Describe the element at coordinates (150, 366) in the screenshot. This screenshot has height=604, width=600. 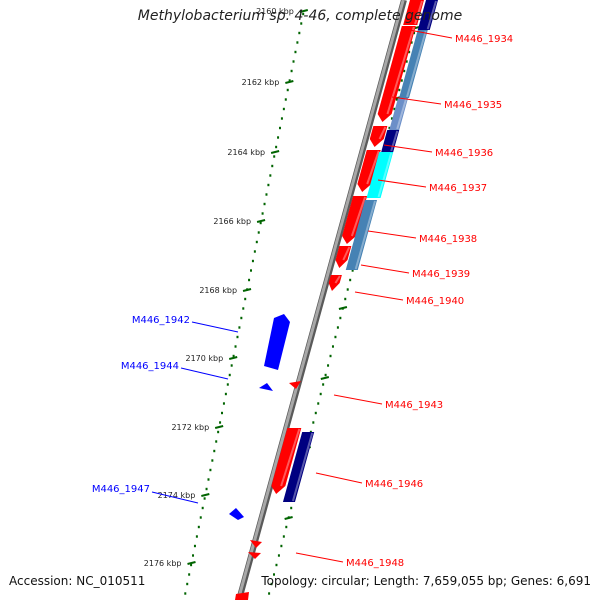
I see `gene-label-left: M446_1944` at that location.